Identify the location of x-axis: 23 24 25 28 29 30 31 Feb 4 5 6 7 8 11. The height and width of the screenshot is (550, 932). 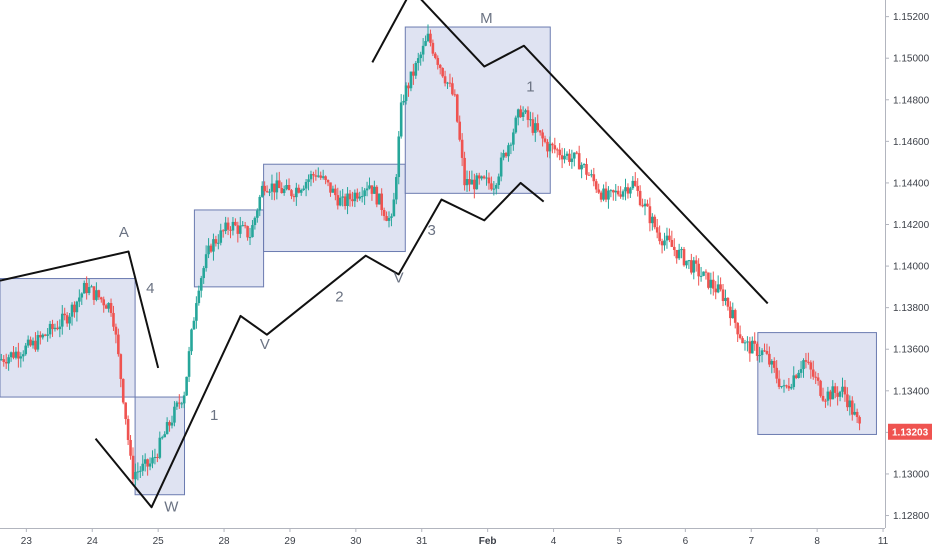
(455, 537).